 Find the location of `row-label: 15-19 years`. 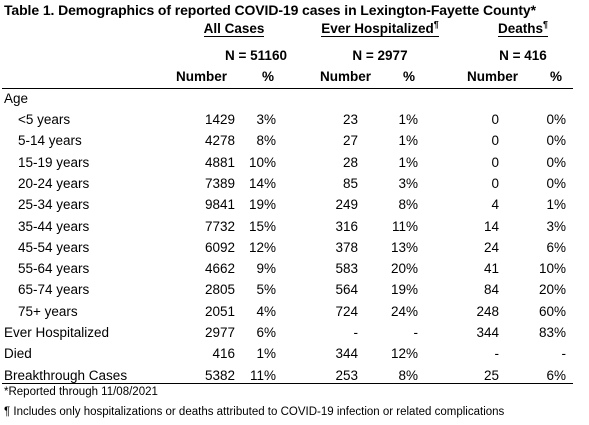

row-label: 15-19 years is located at coordinates (54, 162).